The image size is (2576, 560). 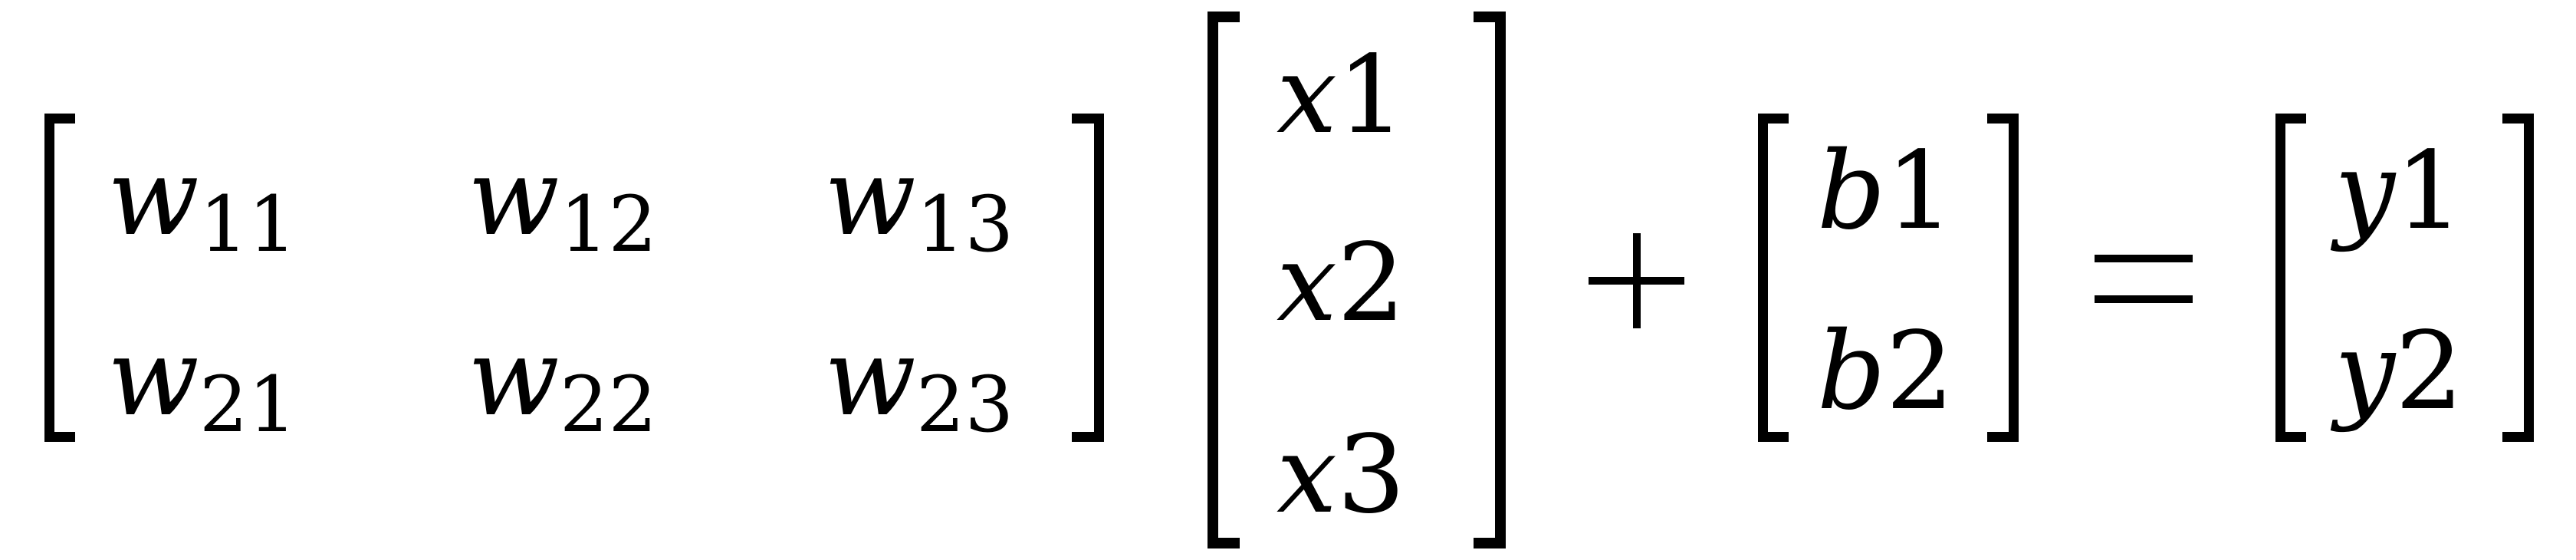 I want to click on w-entry: w13, so click(x=919, y=203).